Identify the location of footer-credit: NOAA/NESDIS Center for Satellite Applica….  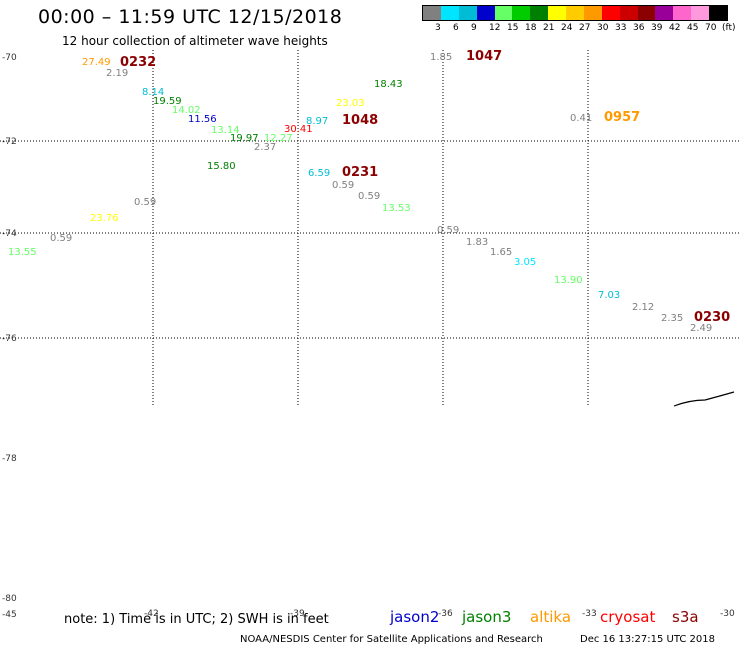
(391, 639).